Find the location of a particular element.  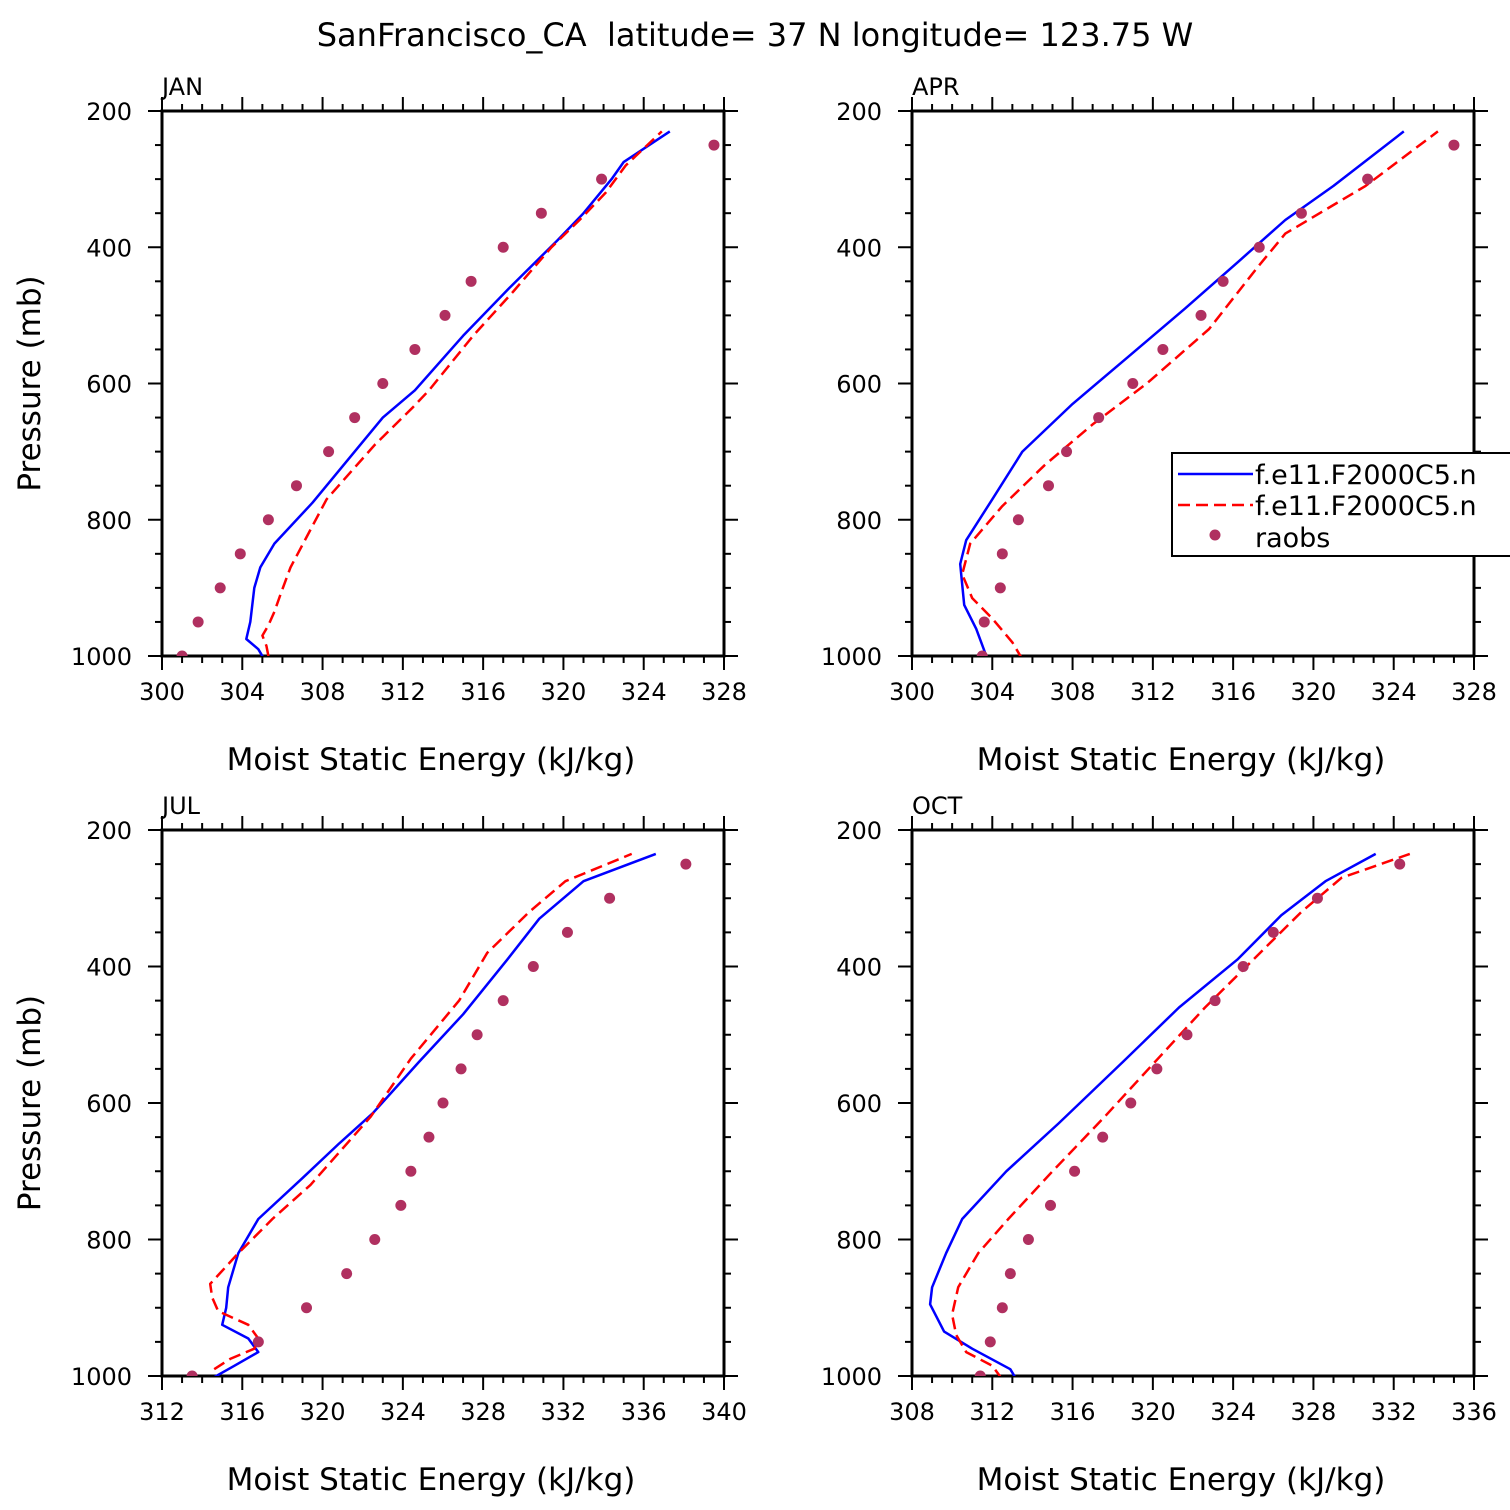

legend-label: raobs is located at coordinates (1292, 538).